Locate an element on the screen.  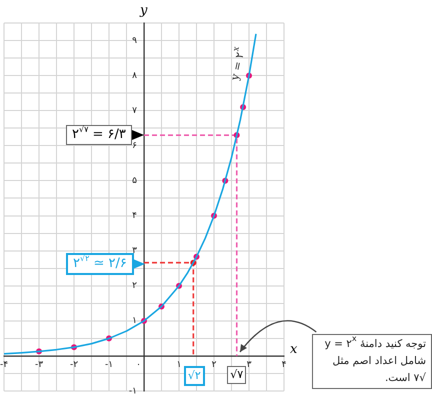
y-tick-label: ۴ is located at coordinates (135, 216).